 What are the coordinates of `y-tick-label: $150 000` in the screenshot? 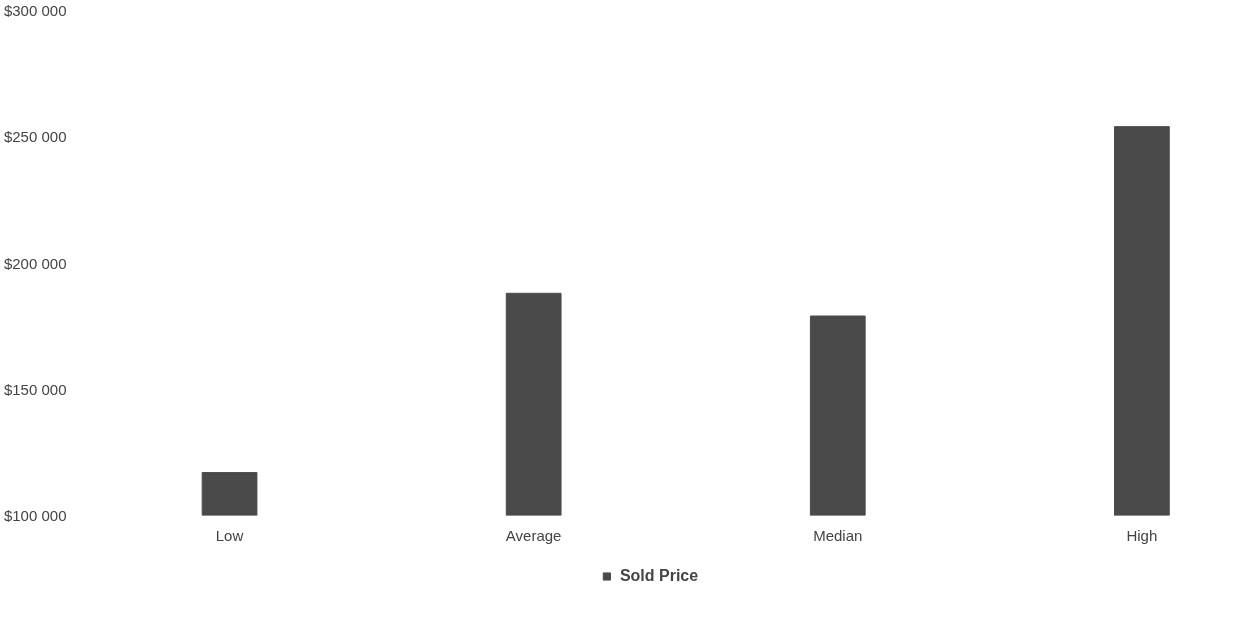 It's located at (35, 389).